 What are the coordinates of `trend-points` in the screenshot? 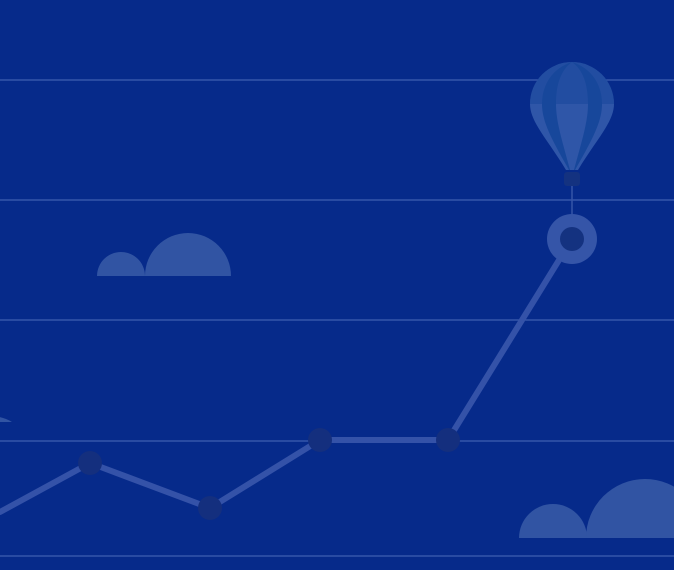 It's located at (269, 474).